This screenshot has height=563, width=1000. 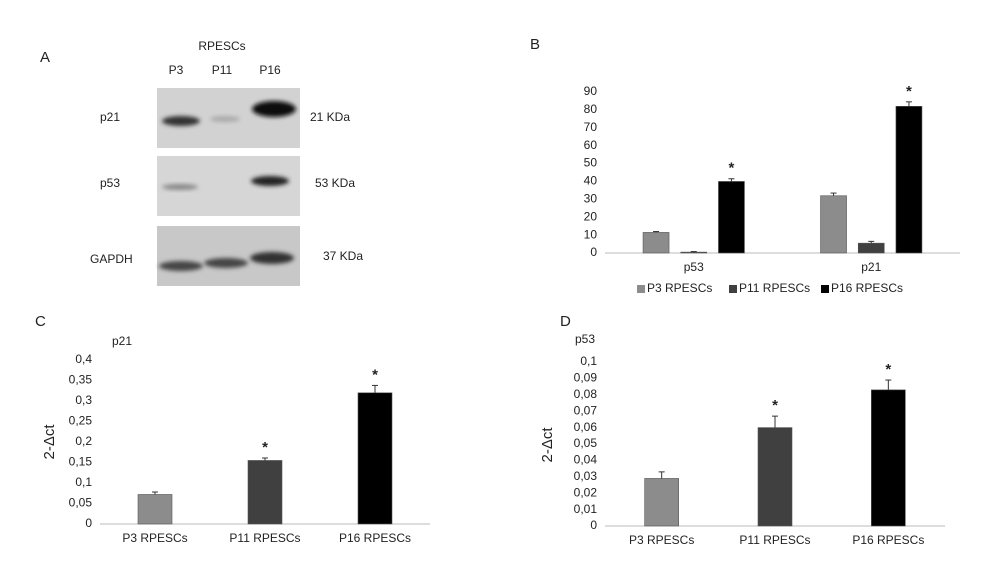 What do you see at coordinates (81, 421) in the screenshot?
I see `y-tick-label: 0,25` at bounding box center [81, 421].